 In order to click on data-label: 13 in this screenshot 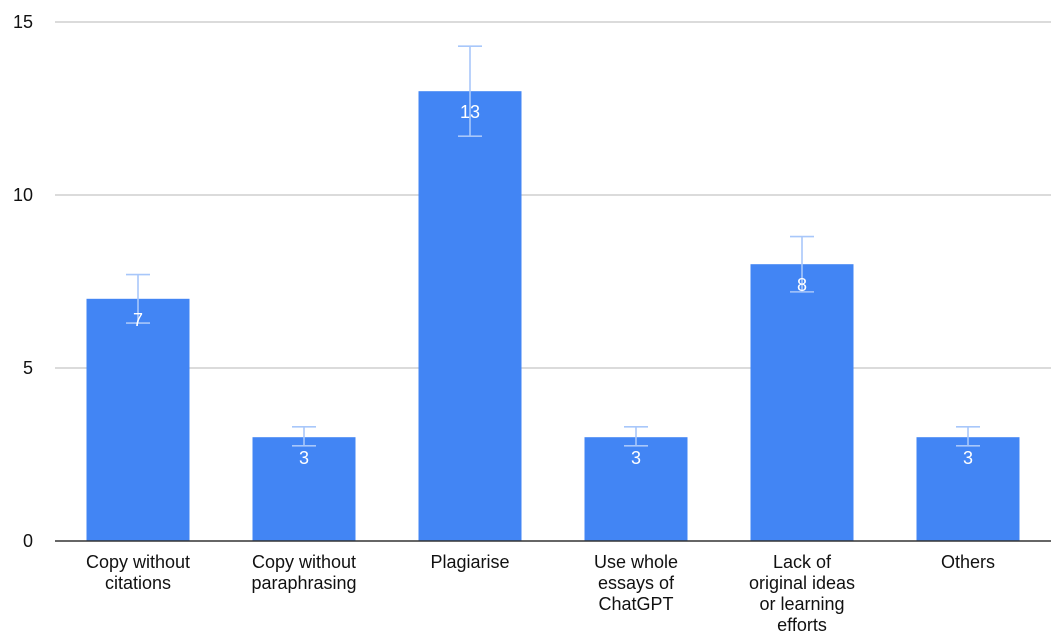, I will do `click(470, 112)`.